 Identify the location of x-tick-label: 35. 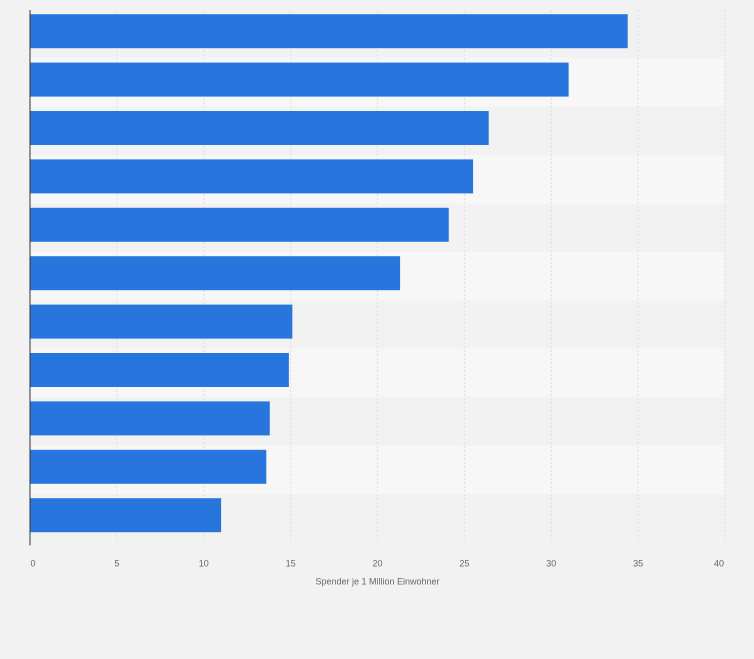
(638, 563).